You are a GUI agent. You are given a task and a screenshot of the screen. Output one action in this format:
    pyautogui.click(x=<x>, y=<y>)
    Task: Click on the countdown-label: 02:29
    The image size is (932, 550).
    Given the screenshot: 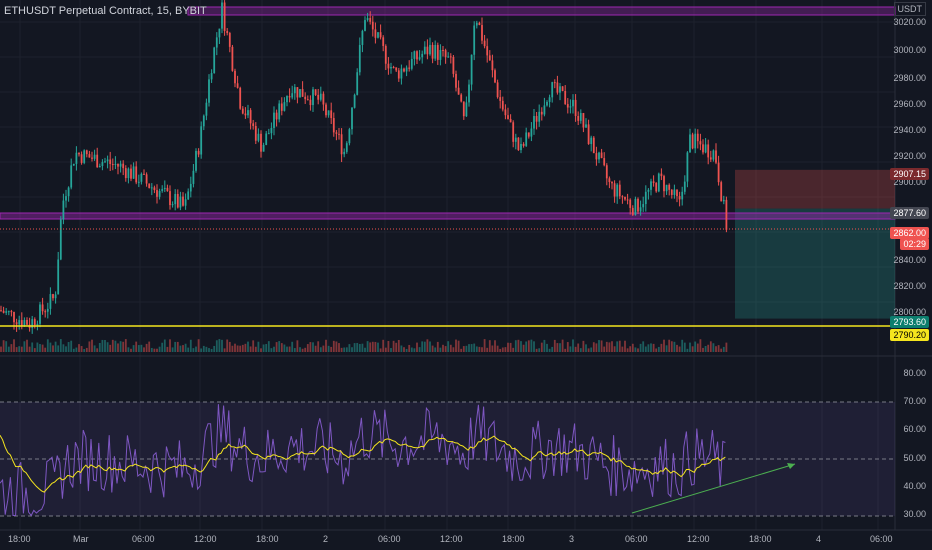 What is the action you would take?
    pyautogui.click(x=914, y=244)
    